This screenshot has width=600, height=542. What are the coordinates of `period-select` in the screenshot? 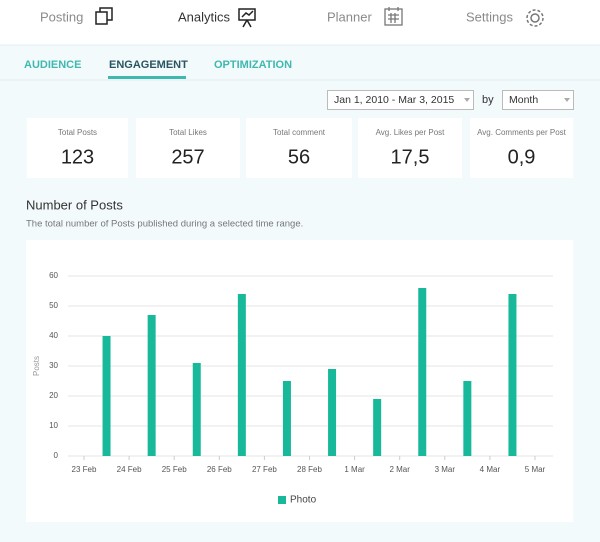 It's located at (538, 100).